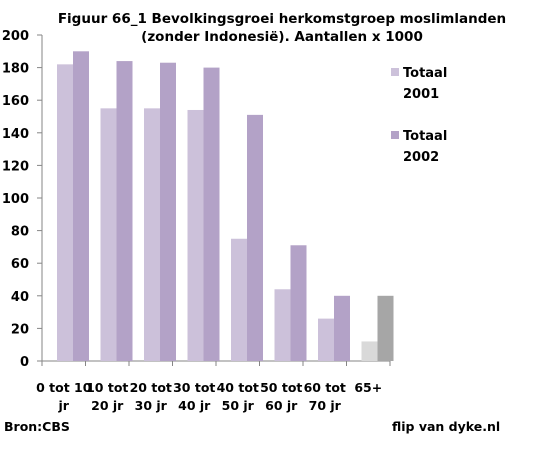  Describe the element at coordinates (151, 405) in the screenshot. I see `x-category-label: 30 jr` at that location.